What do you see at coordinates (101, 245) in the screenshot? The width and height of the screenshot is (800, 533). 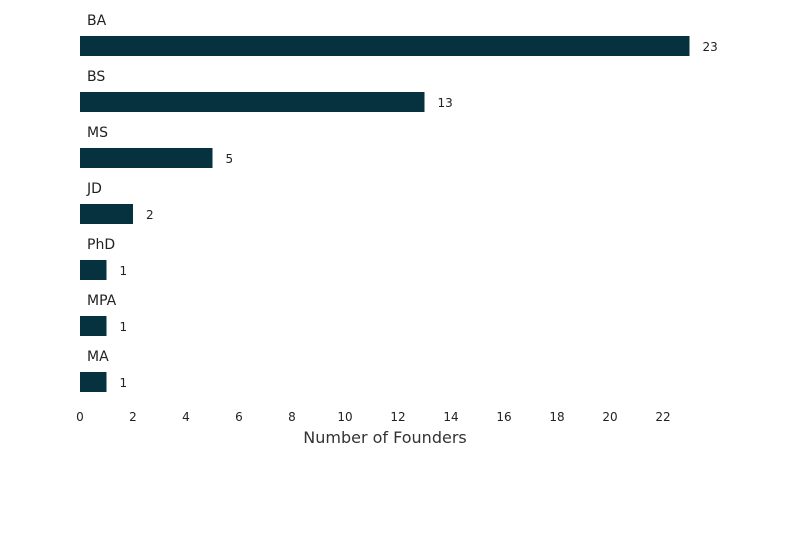 I see `category-label-phd: PhD` at bounding box center [101, 245].